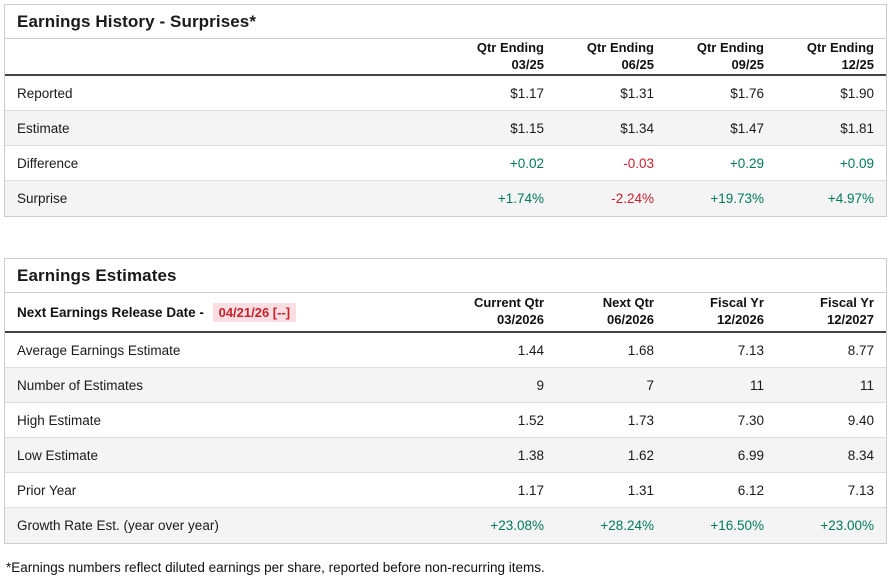 The image size is (891, 584). What do you see at coordinates (527, 128) in the screenshot?
I see `value-cell: $1.15` at bounding box center [527, 128].